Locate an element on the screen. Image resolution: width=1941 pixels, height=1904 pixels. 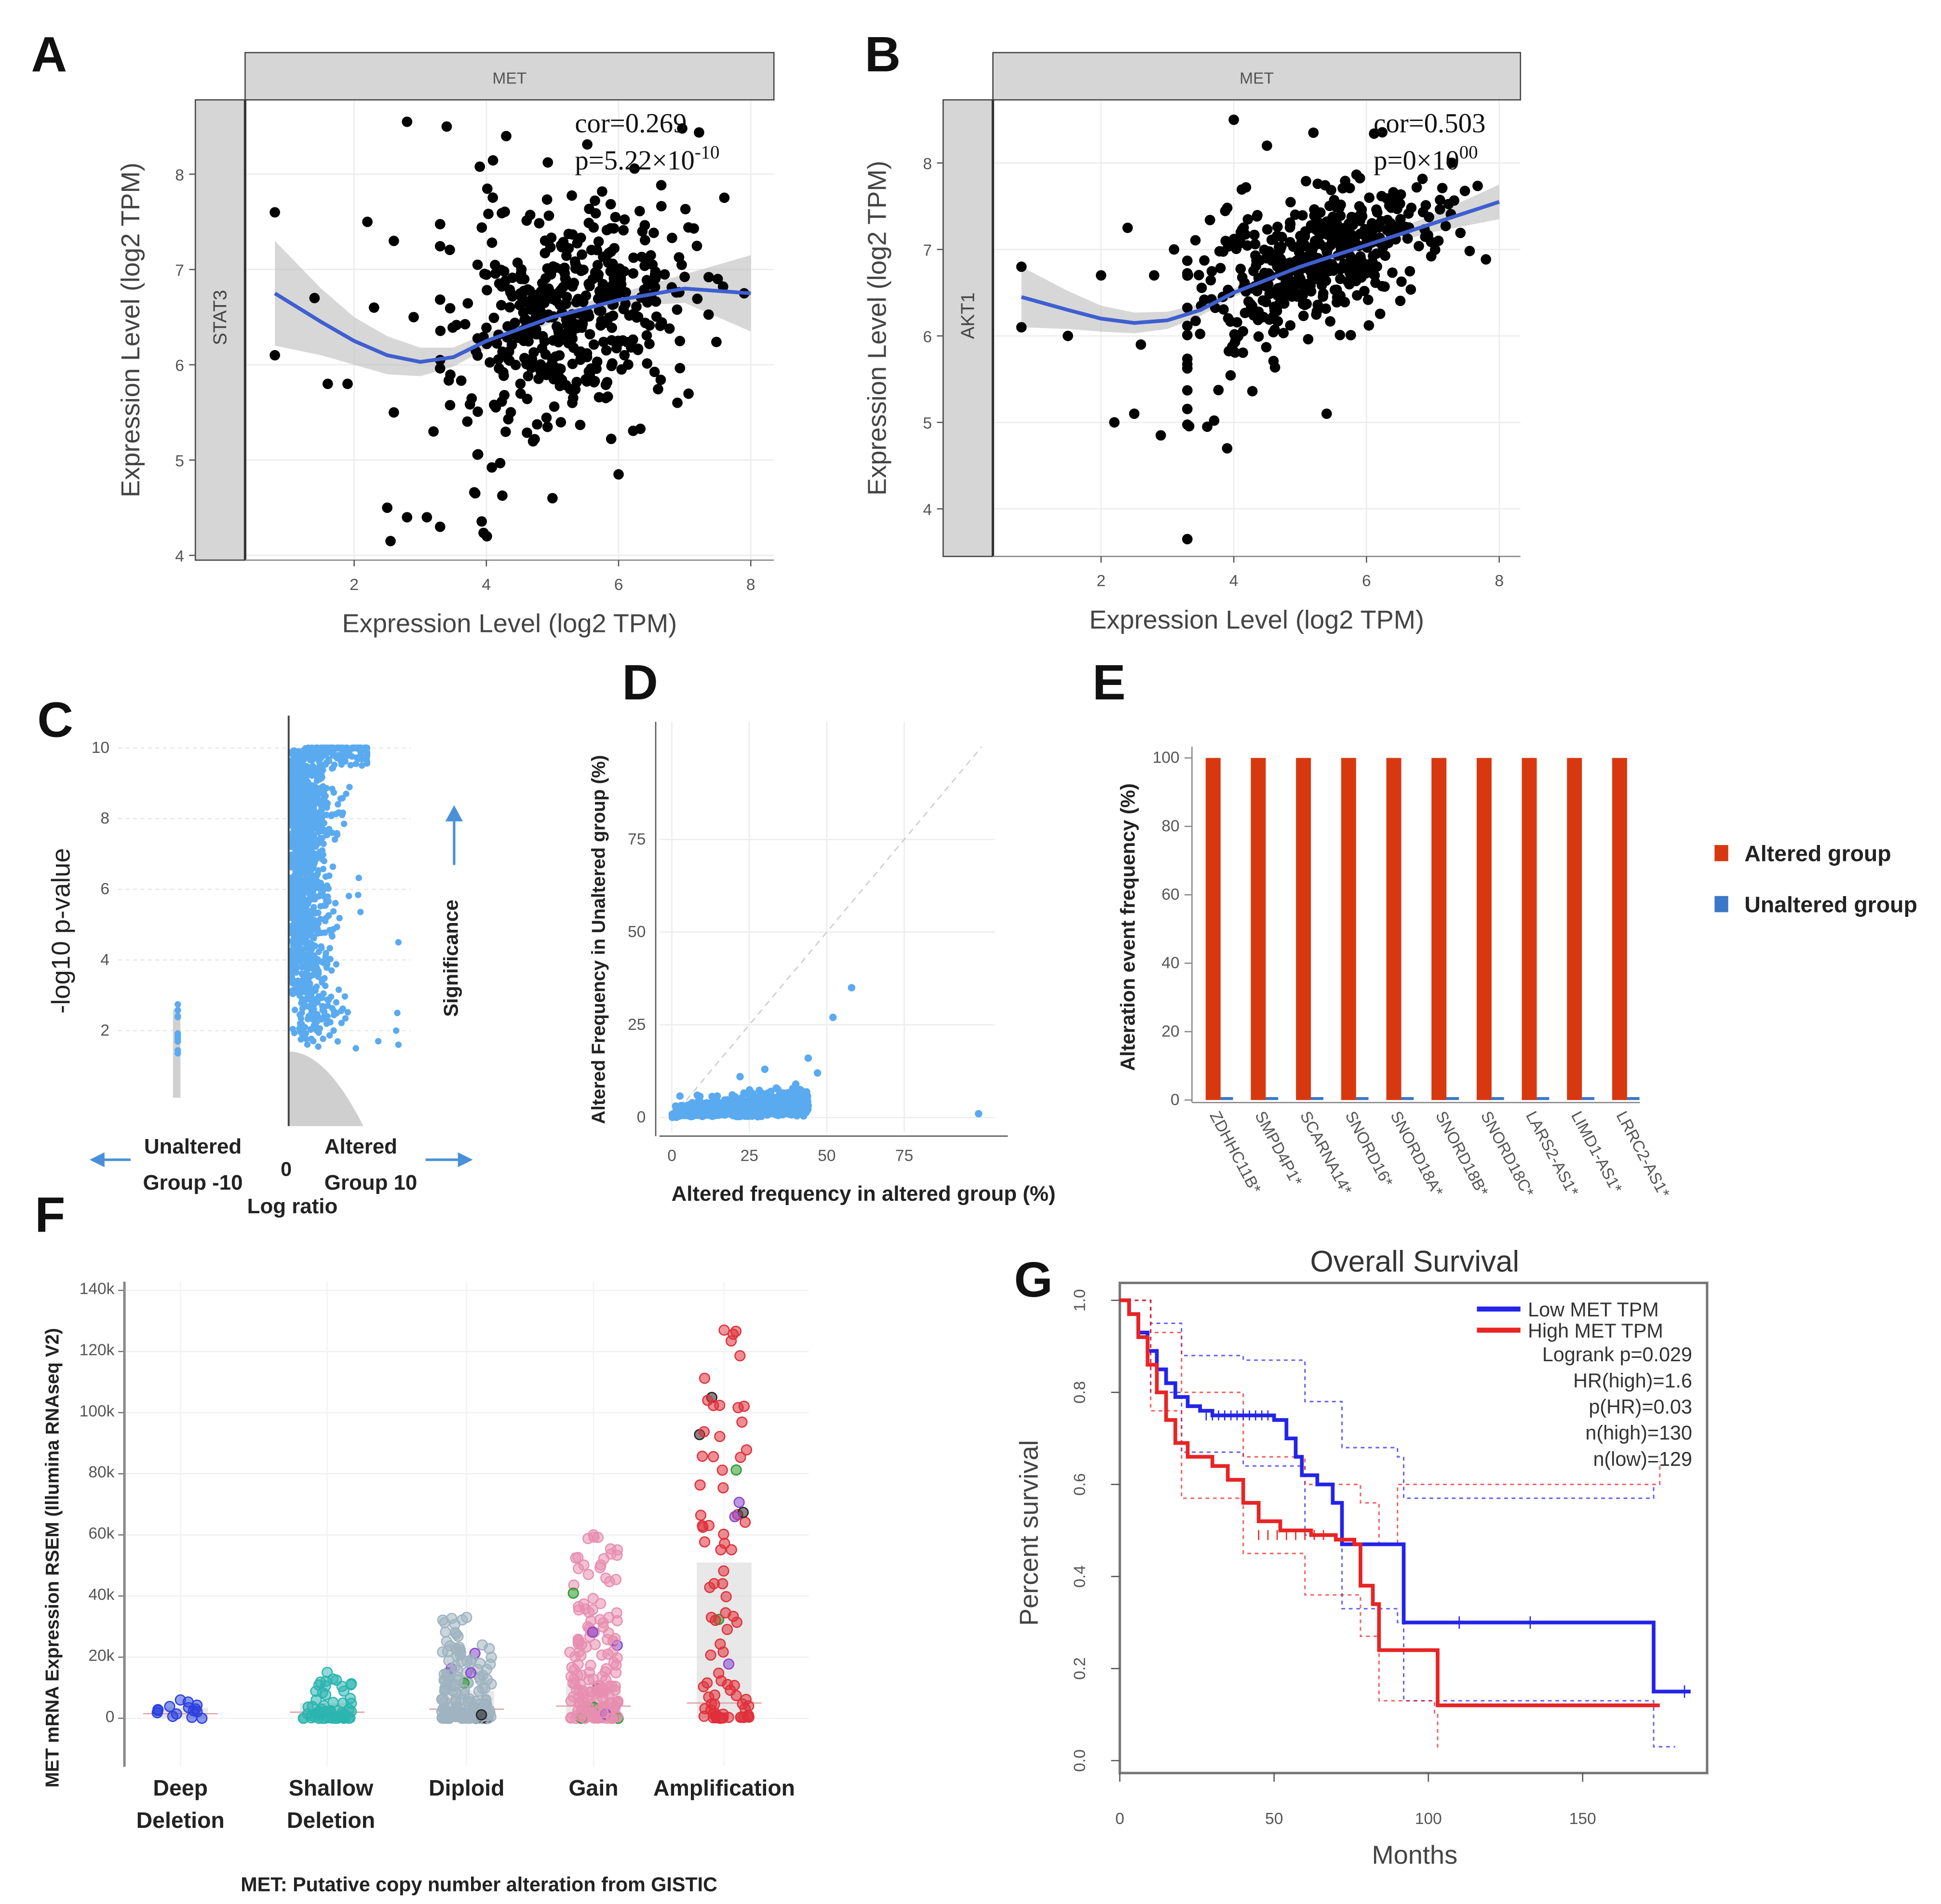
smooth-line is located at coordinates (1261, 263).